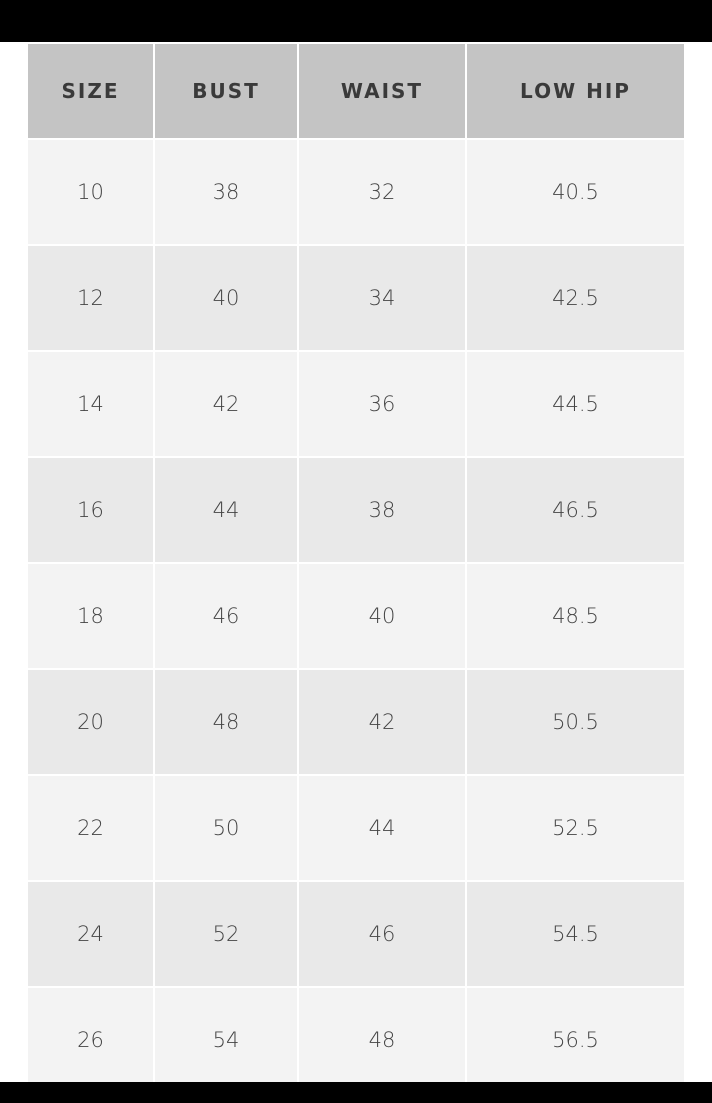 This screenshot has width=712, height=1103. I want to click on cell-waist: 32, so click(382, 192).